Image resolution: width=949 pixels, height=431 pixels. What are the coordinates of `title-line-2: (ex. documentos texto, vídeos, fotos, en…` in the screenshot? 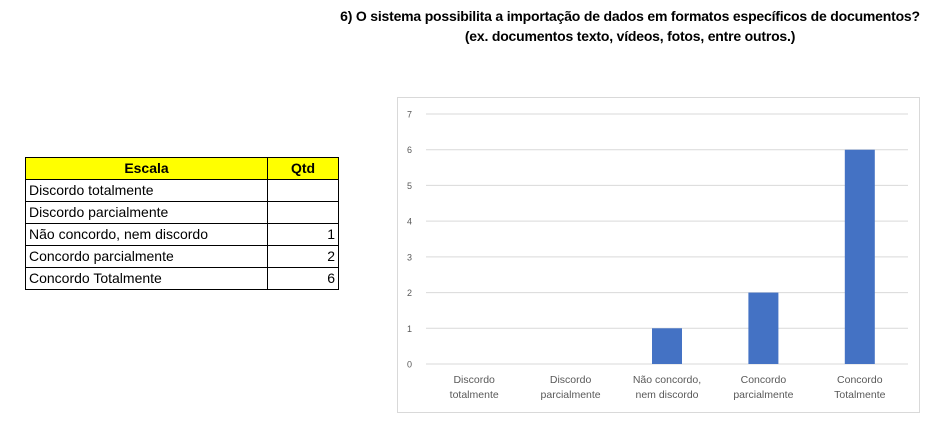 It's located at (630, 36).